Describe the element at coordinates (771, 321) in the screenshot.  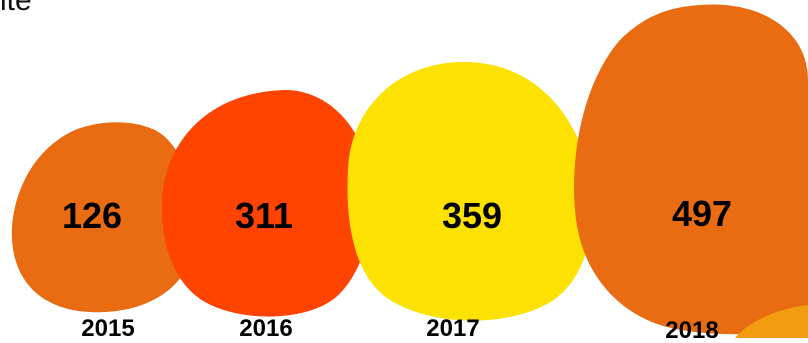
I see `decorative-accent-blob` at that location.